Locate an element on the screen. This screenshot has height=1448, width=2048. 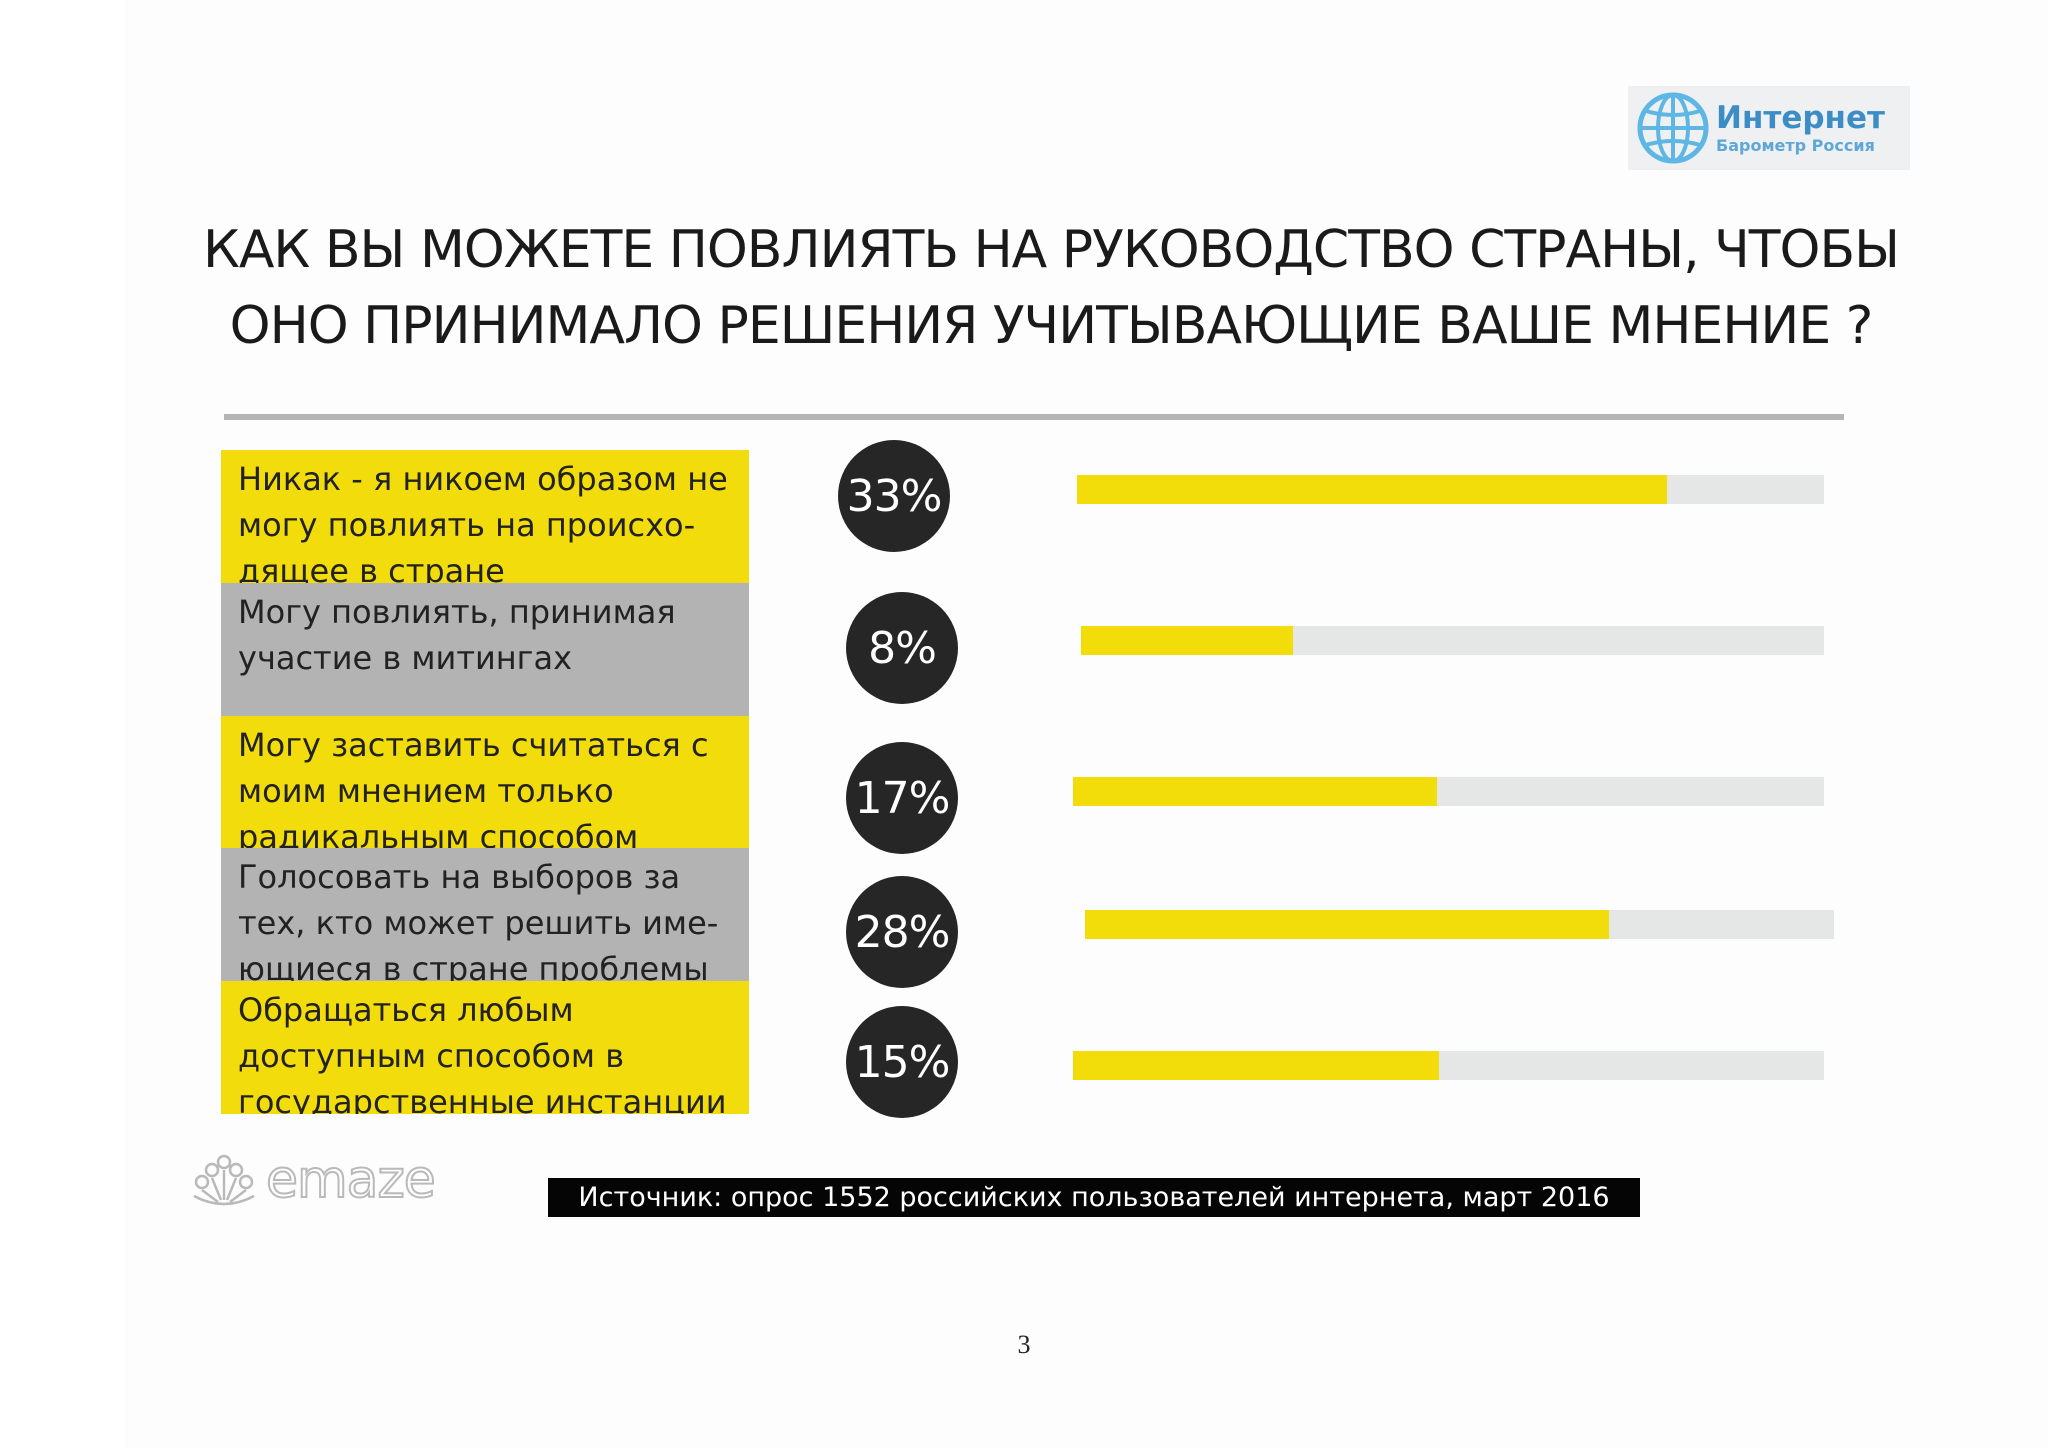
category-label-line: Обращаться любым is located at coordinates (406, 1010).